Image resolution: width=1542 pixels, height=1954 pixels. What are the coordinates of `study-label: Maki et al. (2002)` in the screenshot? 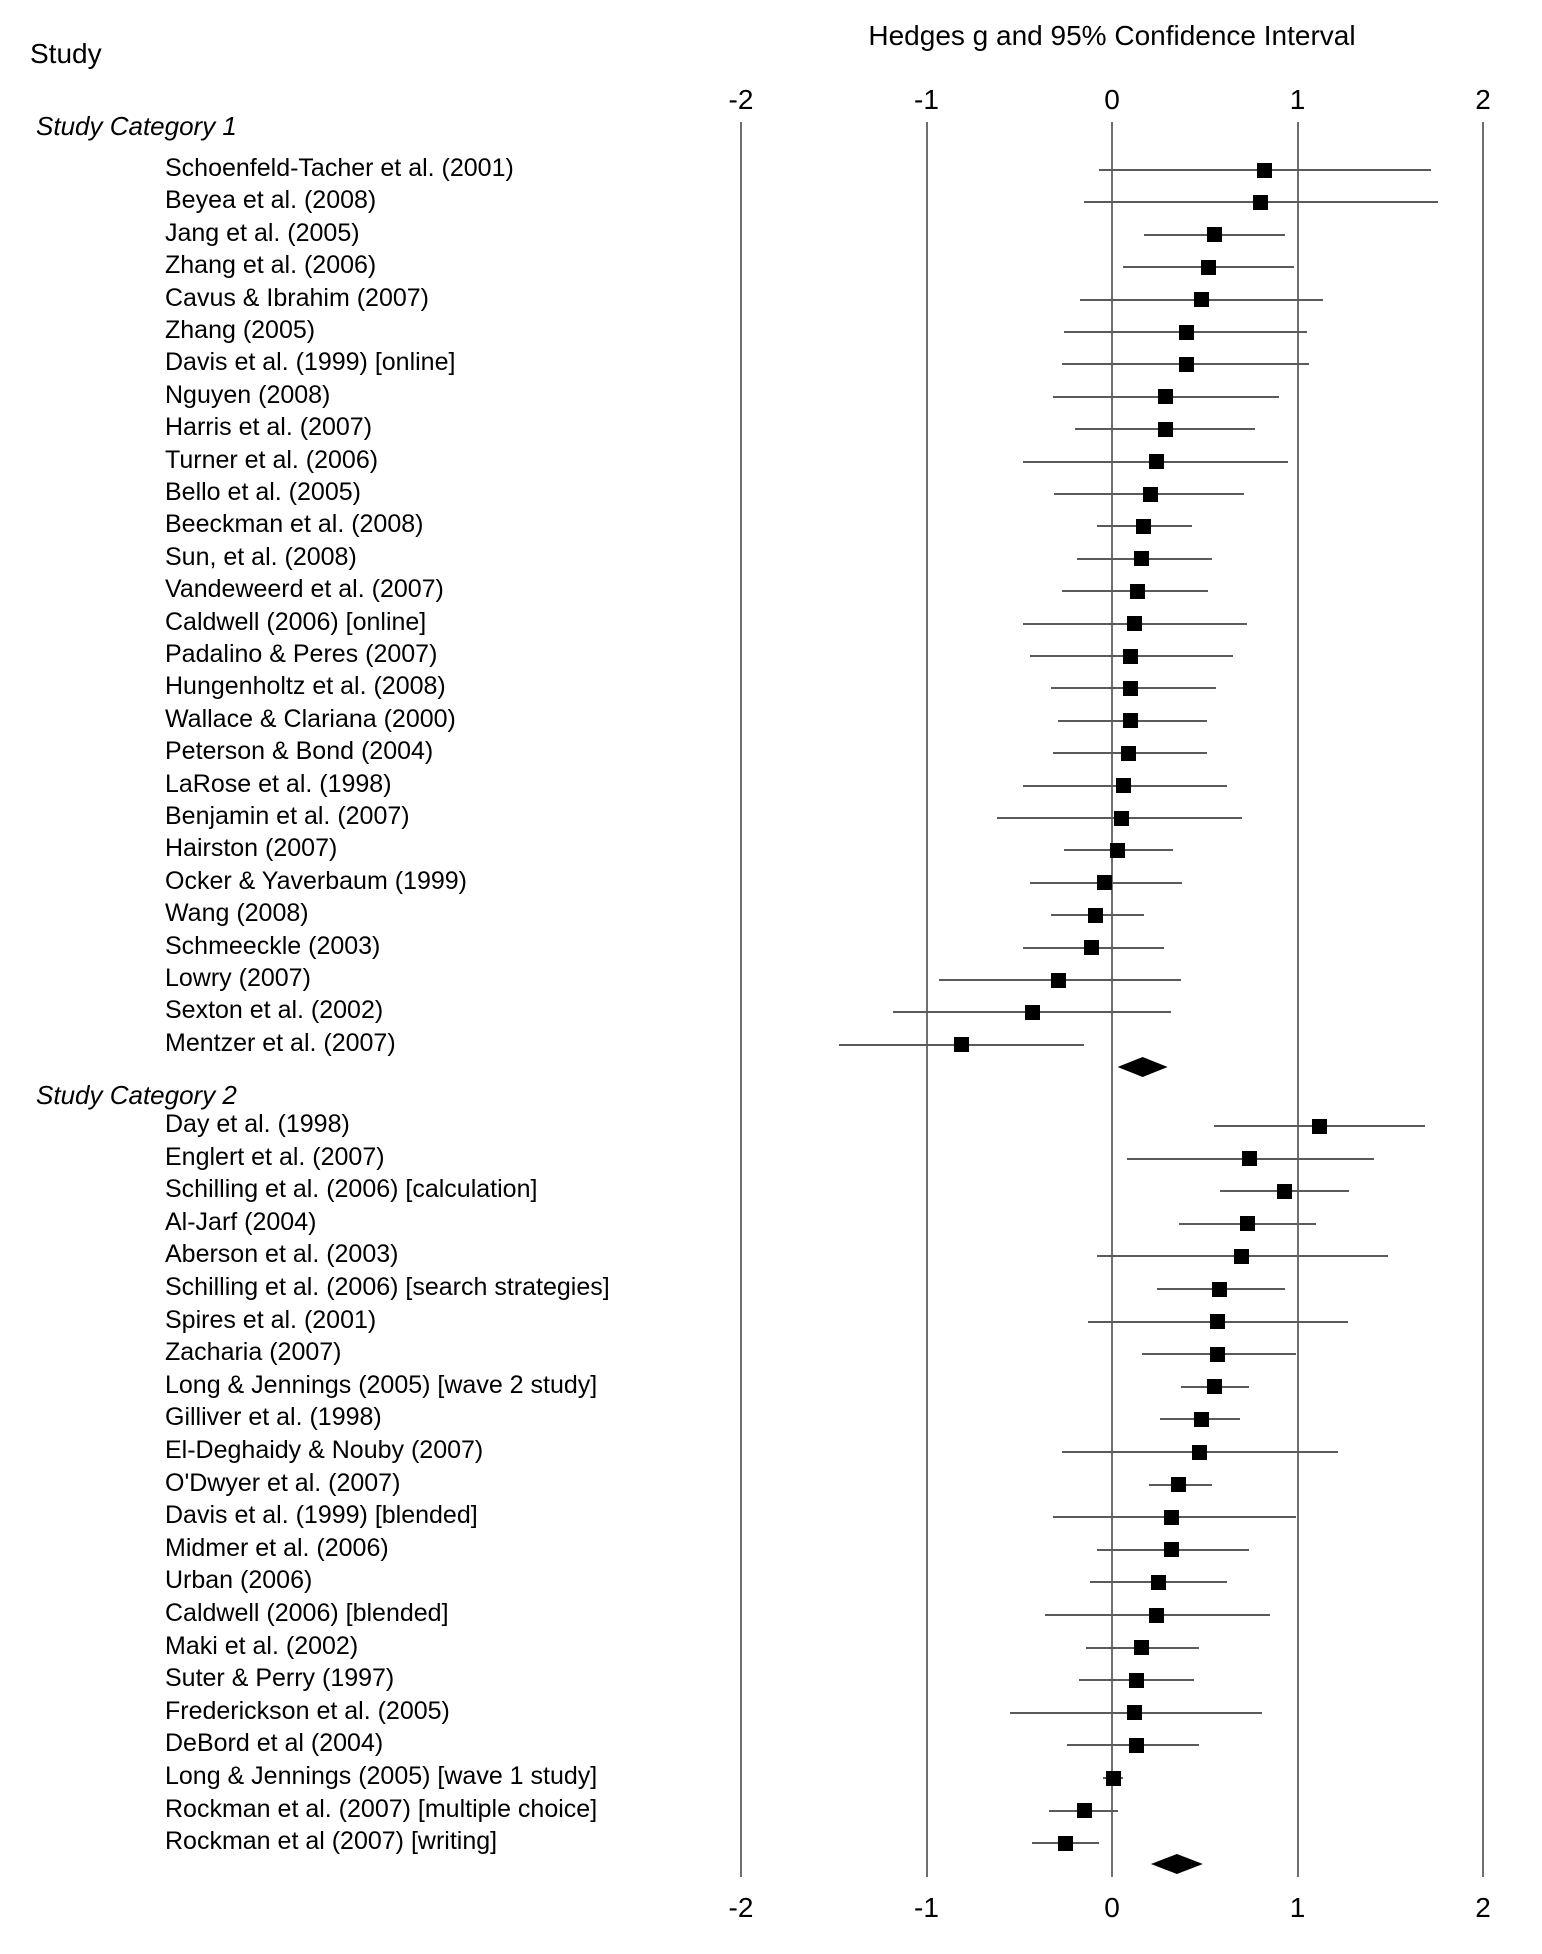 It's located at (262, 1645).